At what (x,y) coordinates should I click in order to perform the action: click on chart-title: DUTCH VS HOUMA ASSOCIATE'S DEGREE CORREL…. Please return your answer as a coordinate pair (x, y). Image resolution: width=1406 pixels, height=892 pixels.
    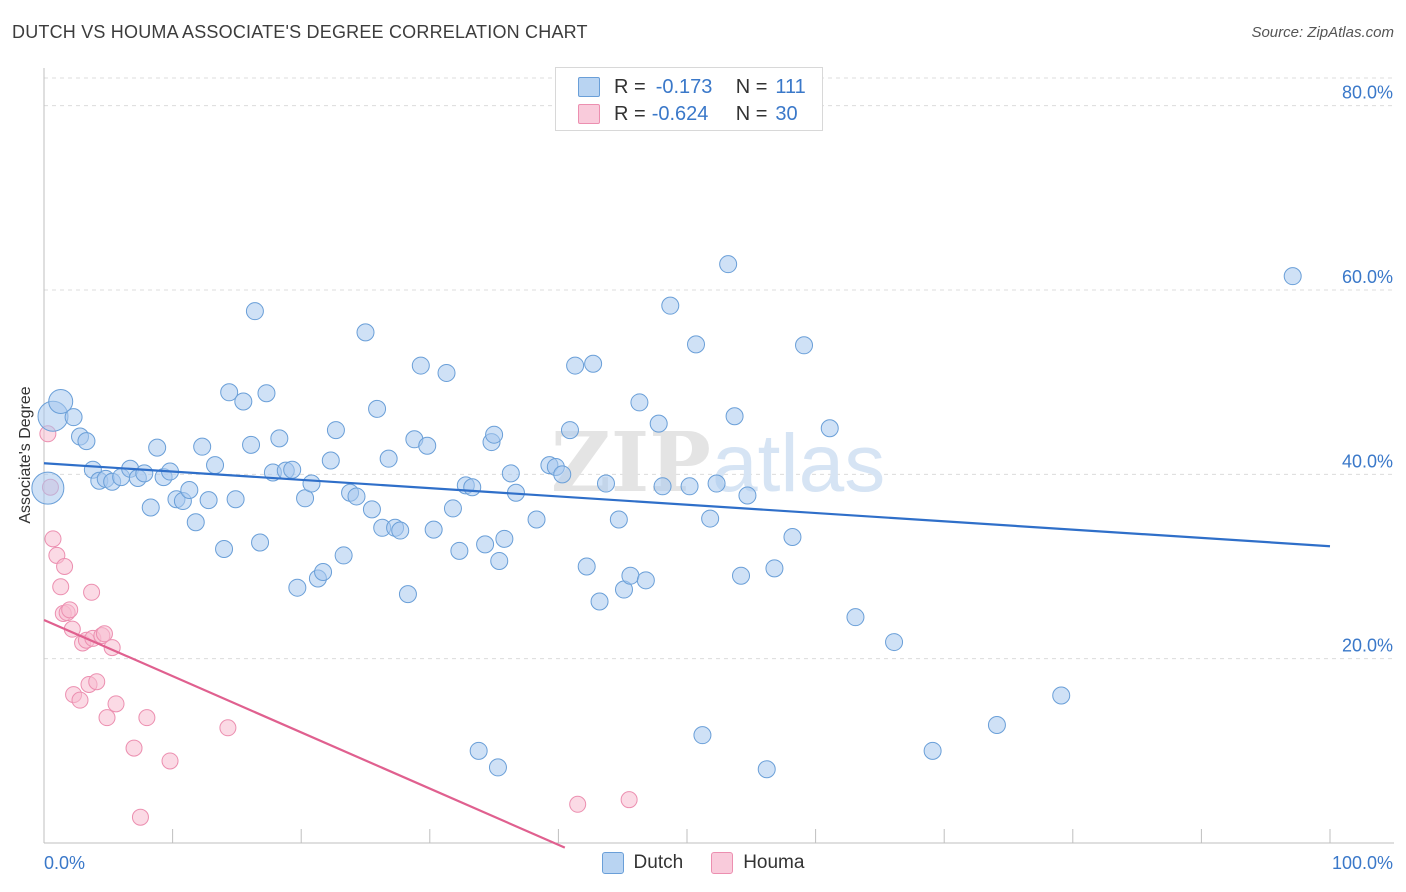
    Looking at the image, I should click on (300, 32).